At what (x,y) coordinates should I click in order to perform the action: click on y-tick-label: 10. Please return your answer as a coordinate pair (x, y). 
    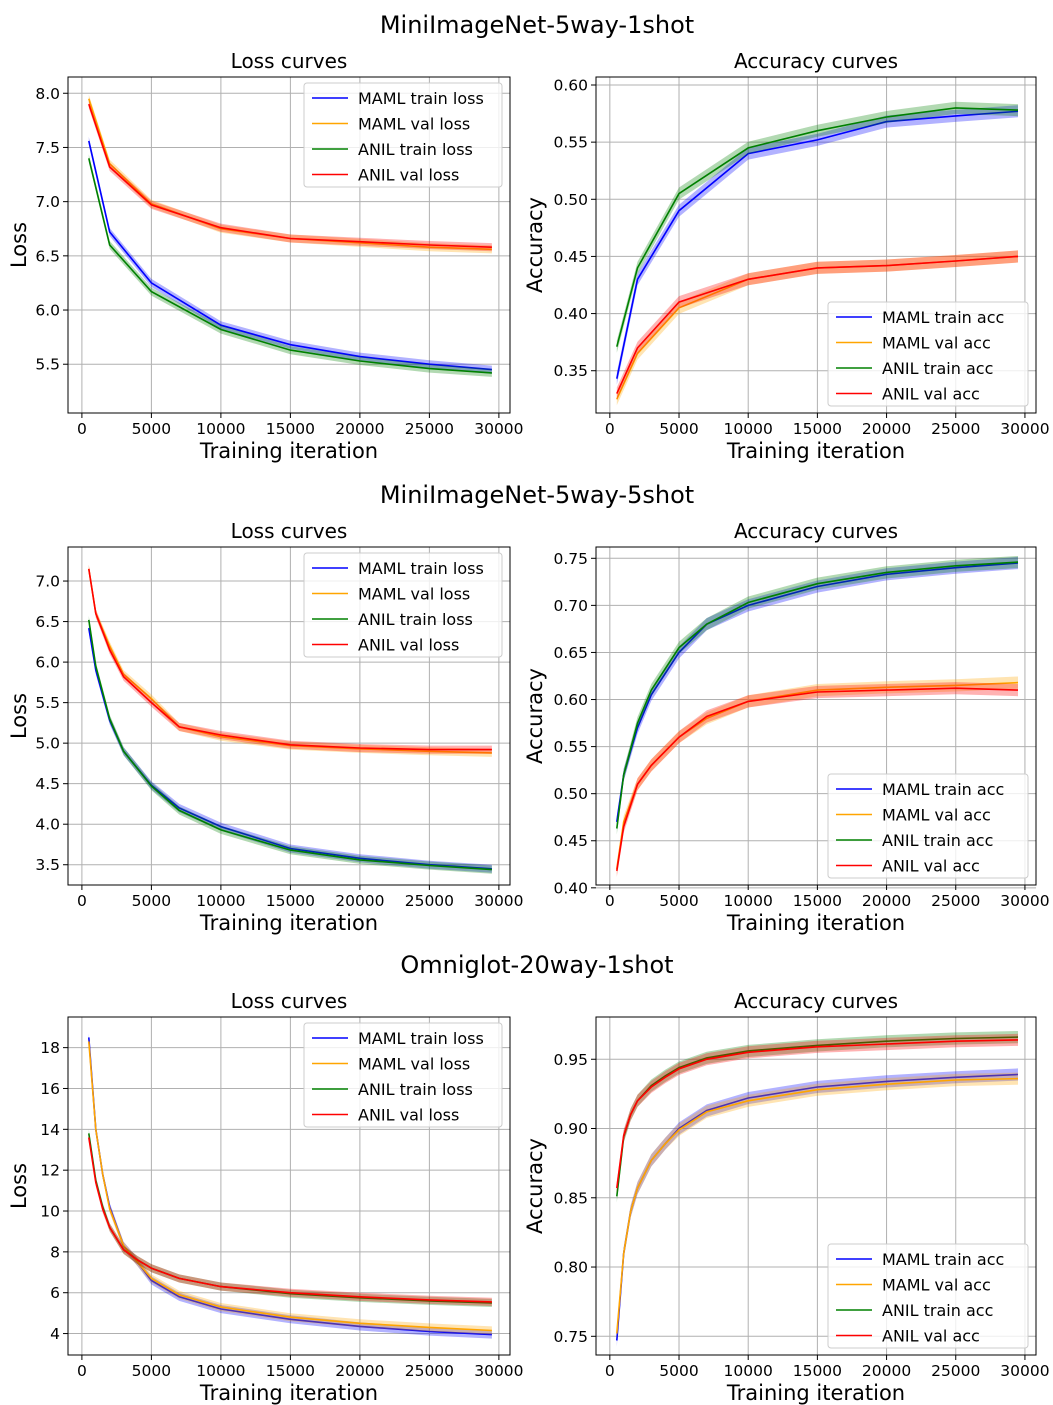
    Looking at the image, I should click on (50, 1212).